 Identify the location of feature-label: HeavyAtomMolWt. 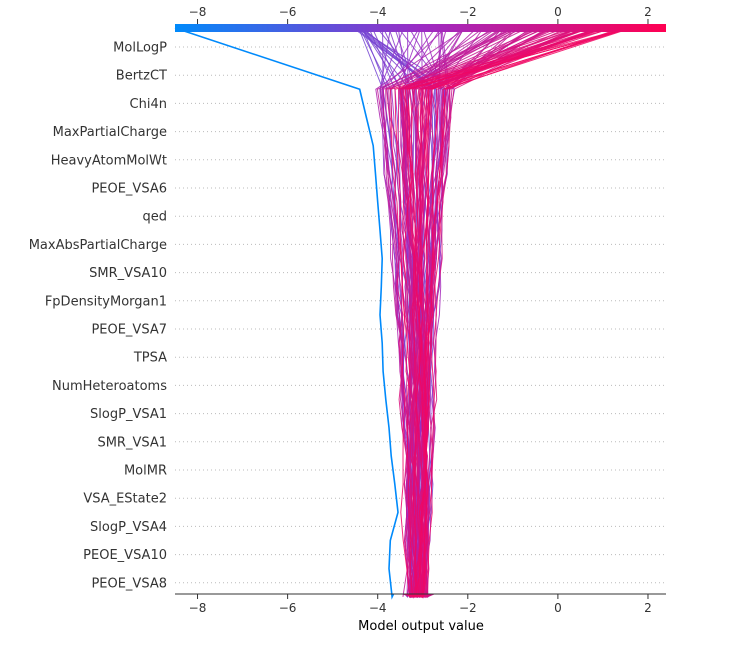
(109, 160).